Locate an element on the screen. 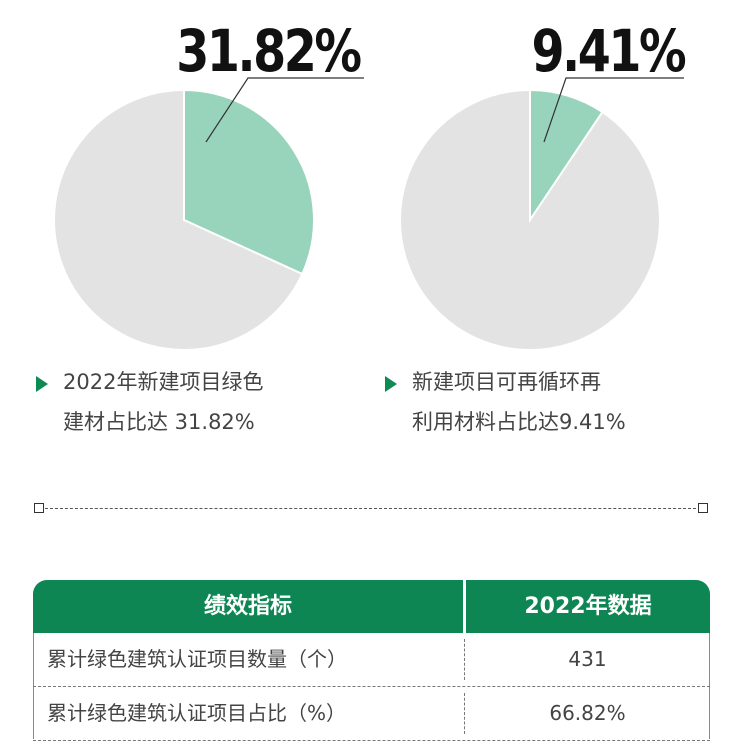 This screenshot has width=740, height=751. pie-right-callout: 9.41% is located at coordinates (608, 51).